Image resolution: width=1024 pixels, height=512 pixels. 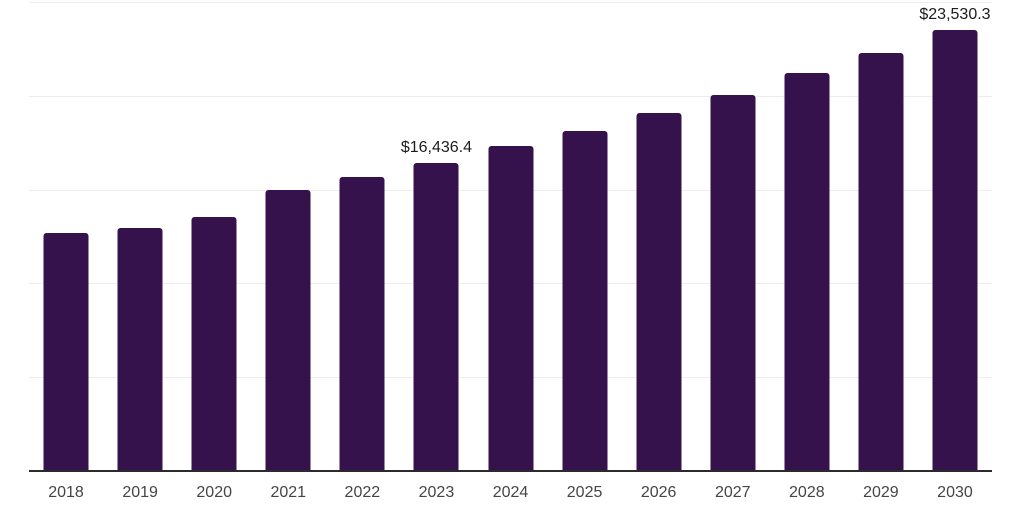 What do you see at coordinates (510, 471) in the screenshot?
I see `x-axis-line` at bounding box center [510, 471].